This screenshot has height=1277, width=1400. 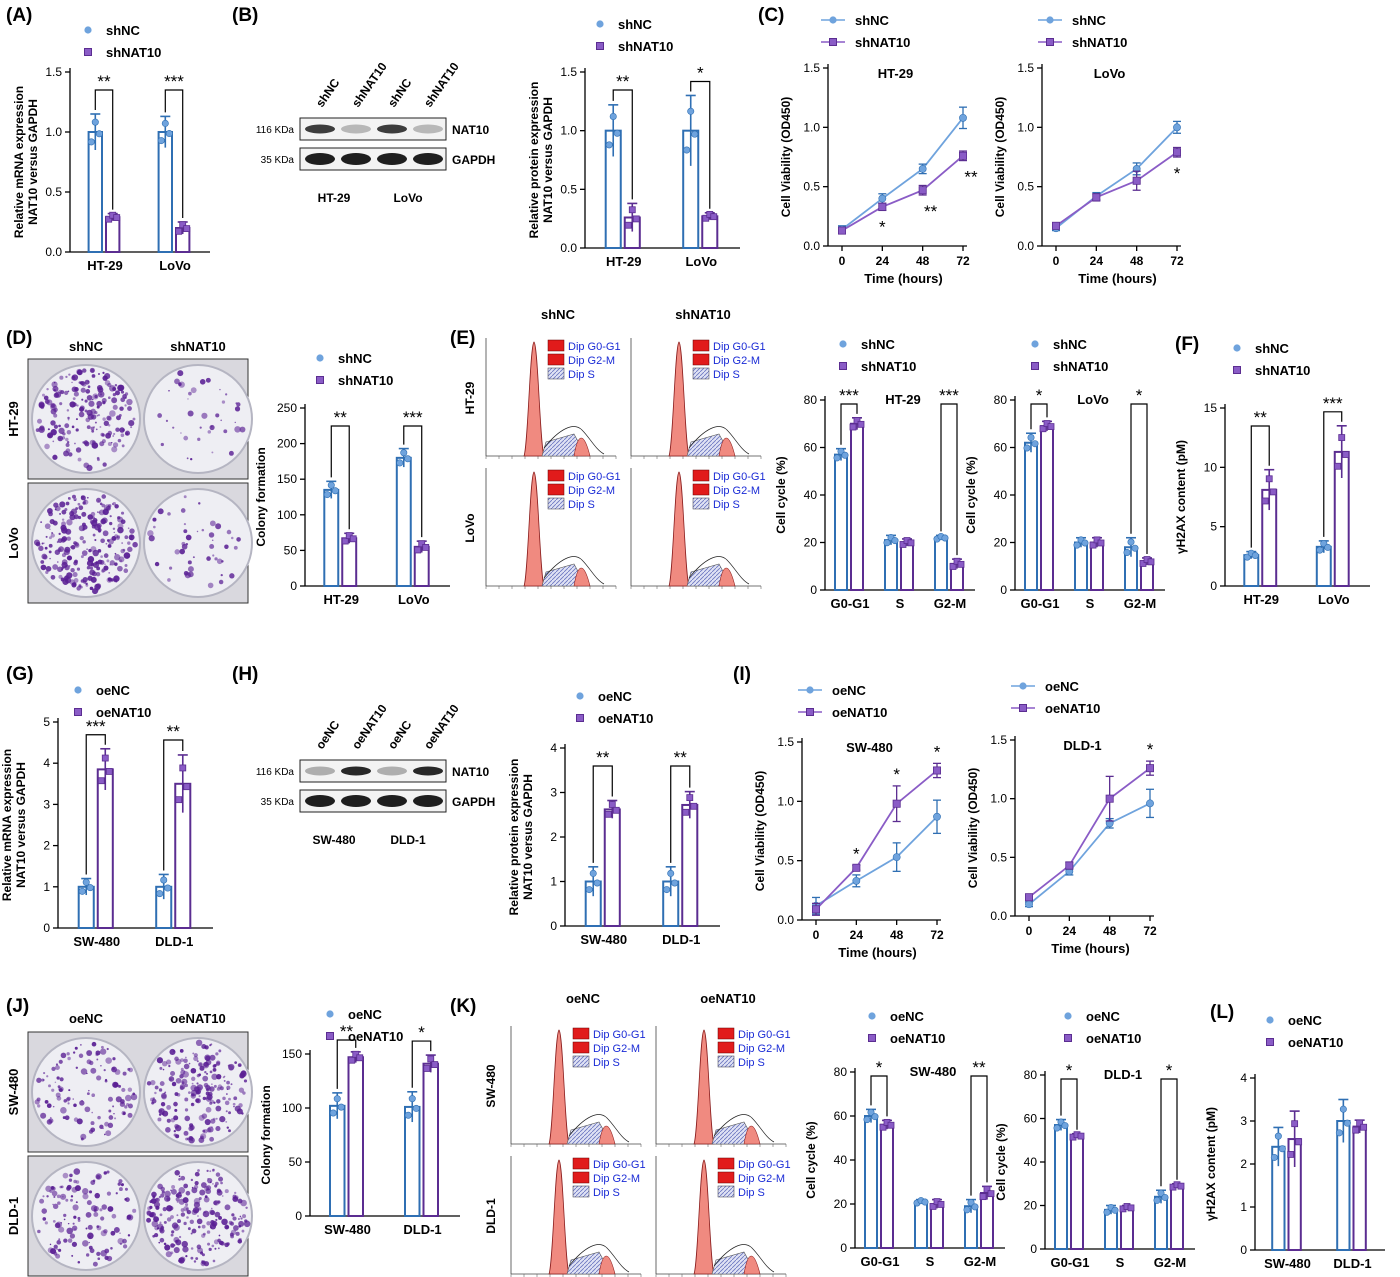 What do you see at coordinates (785, 801) in the screenshot?
I see `y-tick-label: 1.0` at bounding box center [785, 801].